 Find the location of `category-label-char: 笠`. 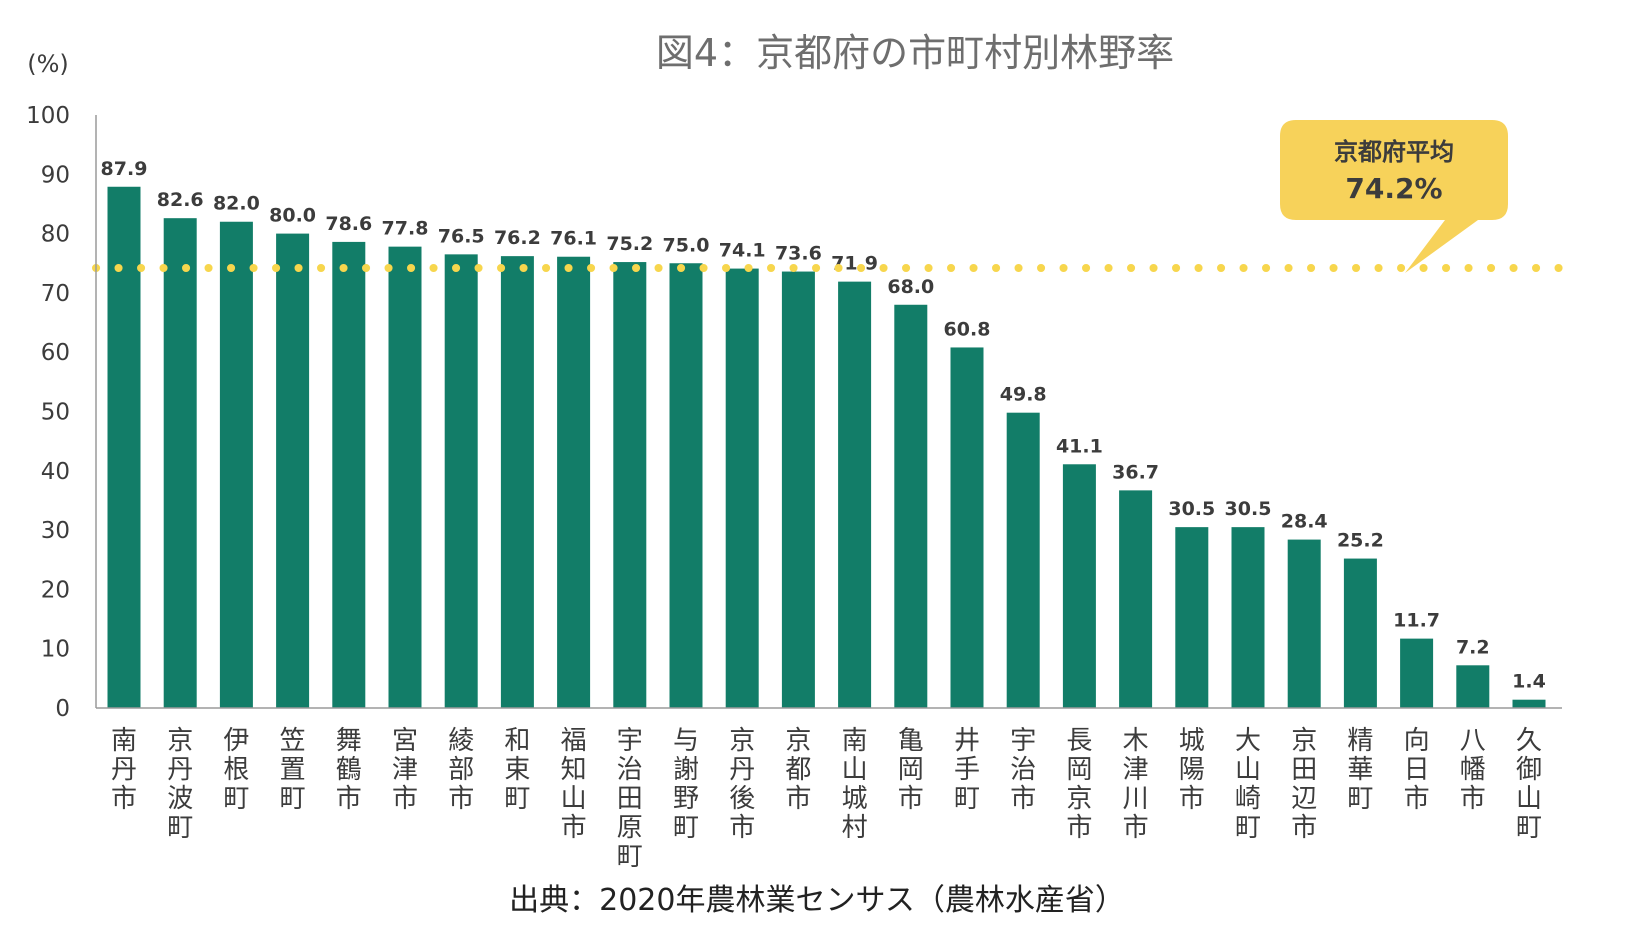

category-label-char: 笠 is located at coordinates (293, 741).